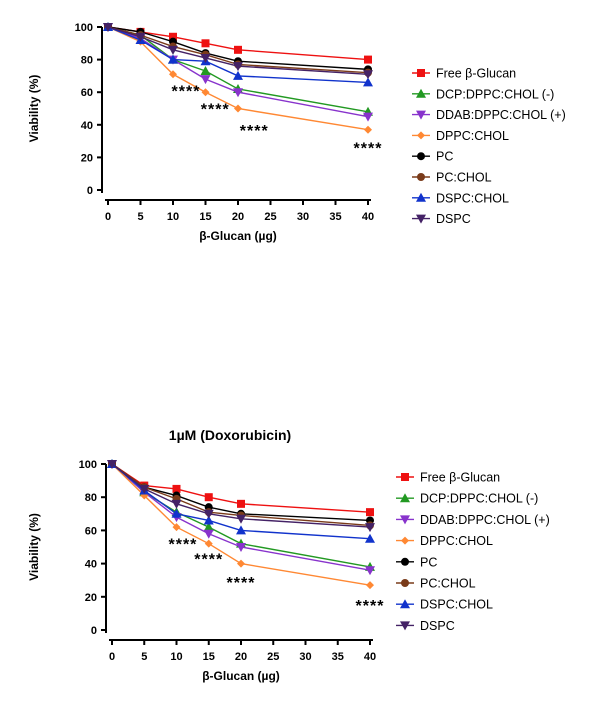 This screenshot has height=706, width=613. What do you see at coordinates (34, 109) in the screenshot?
I see `y-axis-label: Viability (%)` at bounding box center [34, 109].